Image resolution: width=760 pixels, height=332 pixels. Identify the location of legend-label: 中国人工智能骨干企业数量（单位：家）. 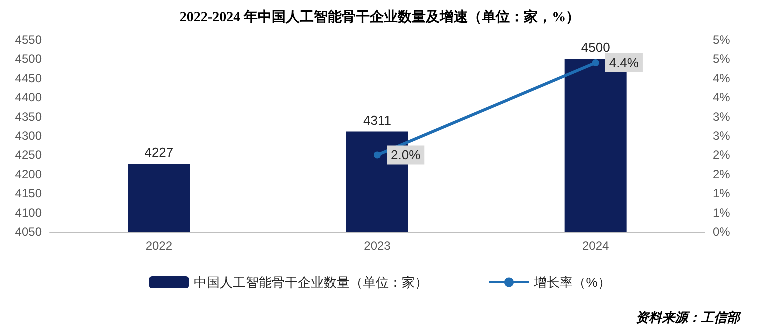
(311, 282).